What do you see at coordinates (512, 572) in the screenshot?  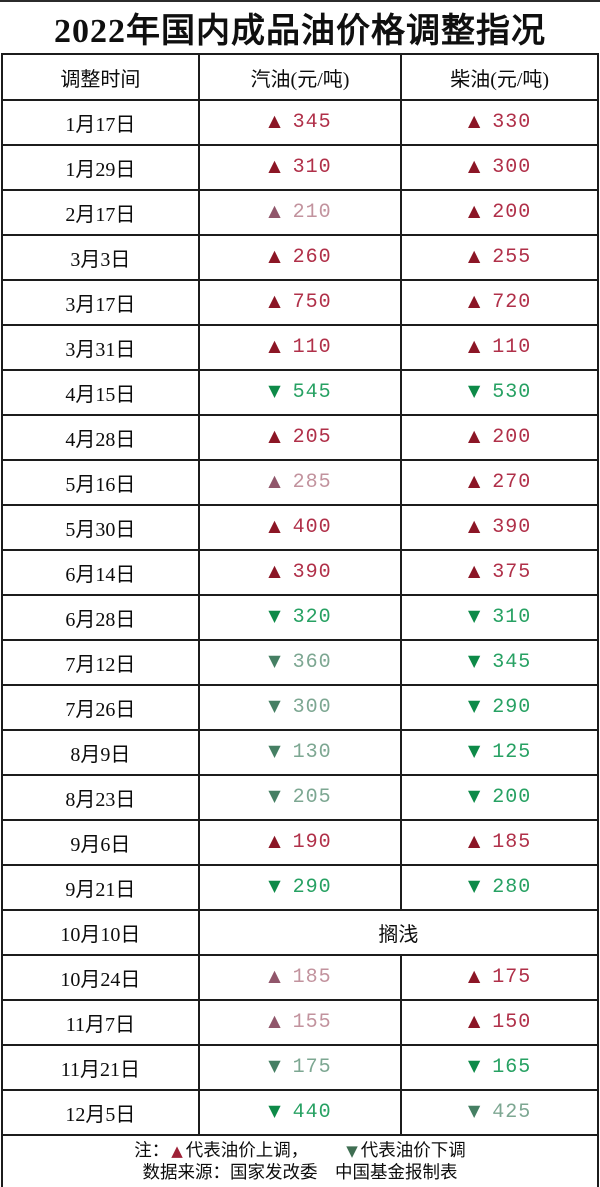 I see `price-change-value: 375` at bounding box center [512, 572].